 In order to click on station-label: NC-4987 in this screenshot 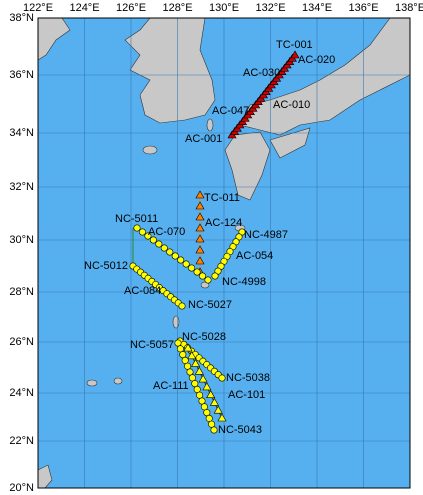, I will do `click(266, 235)`.